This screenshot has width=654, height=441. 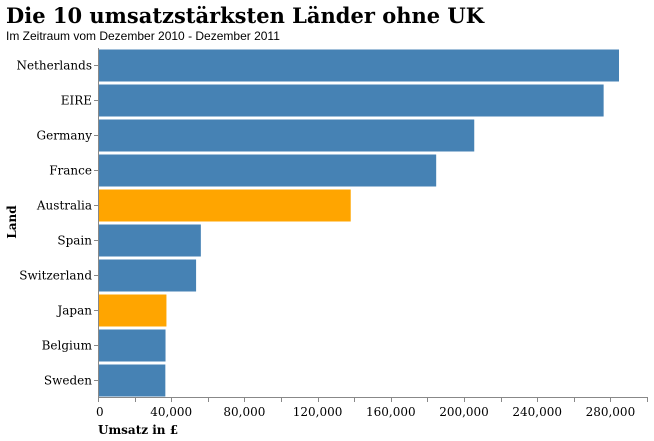 What do you see at coordinates (54, 66) in the screenshot?
I see `y-tick-label-netherlands: Netherlands` at bounding box center [54, 66].